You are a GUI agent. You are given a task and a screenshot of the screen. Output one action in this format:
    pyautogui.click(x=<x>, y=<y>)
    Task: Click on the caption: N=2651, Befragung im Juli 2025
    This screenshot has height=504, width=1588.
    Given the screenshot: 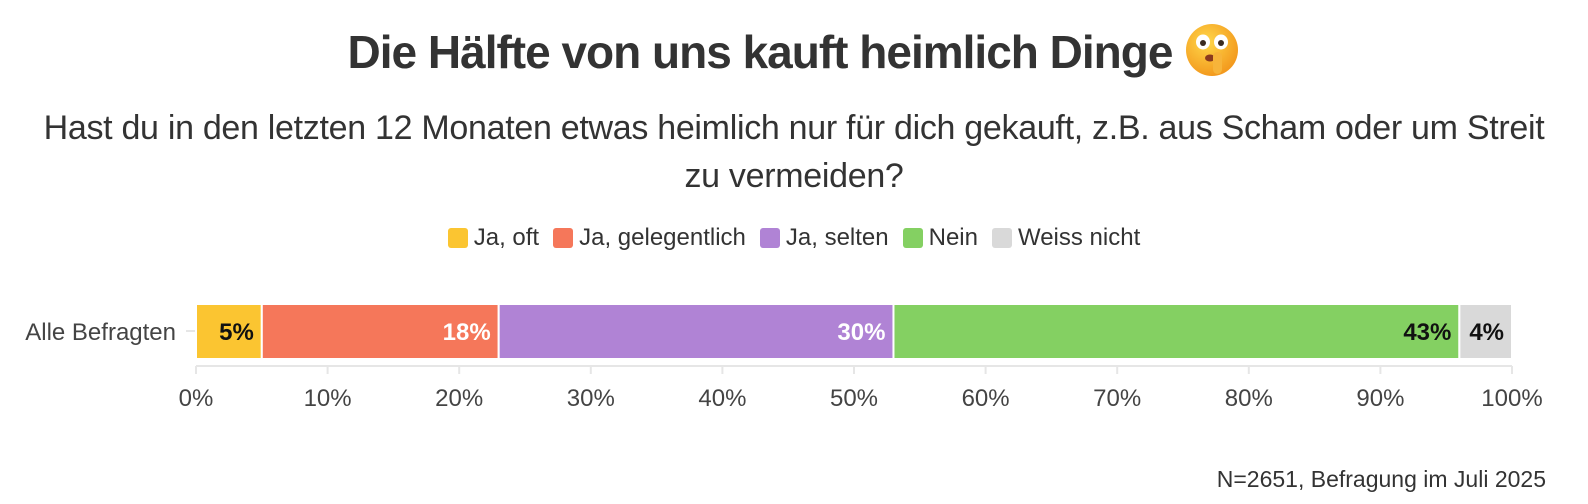 What is the action you would take?
    pyautogui.click(x=1381, y=479)
    